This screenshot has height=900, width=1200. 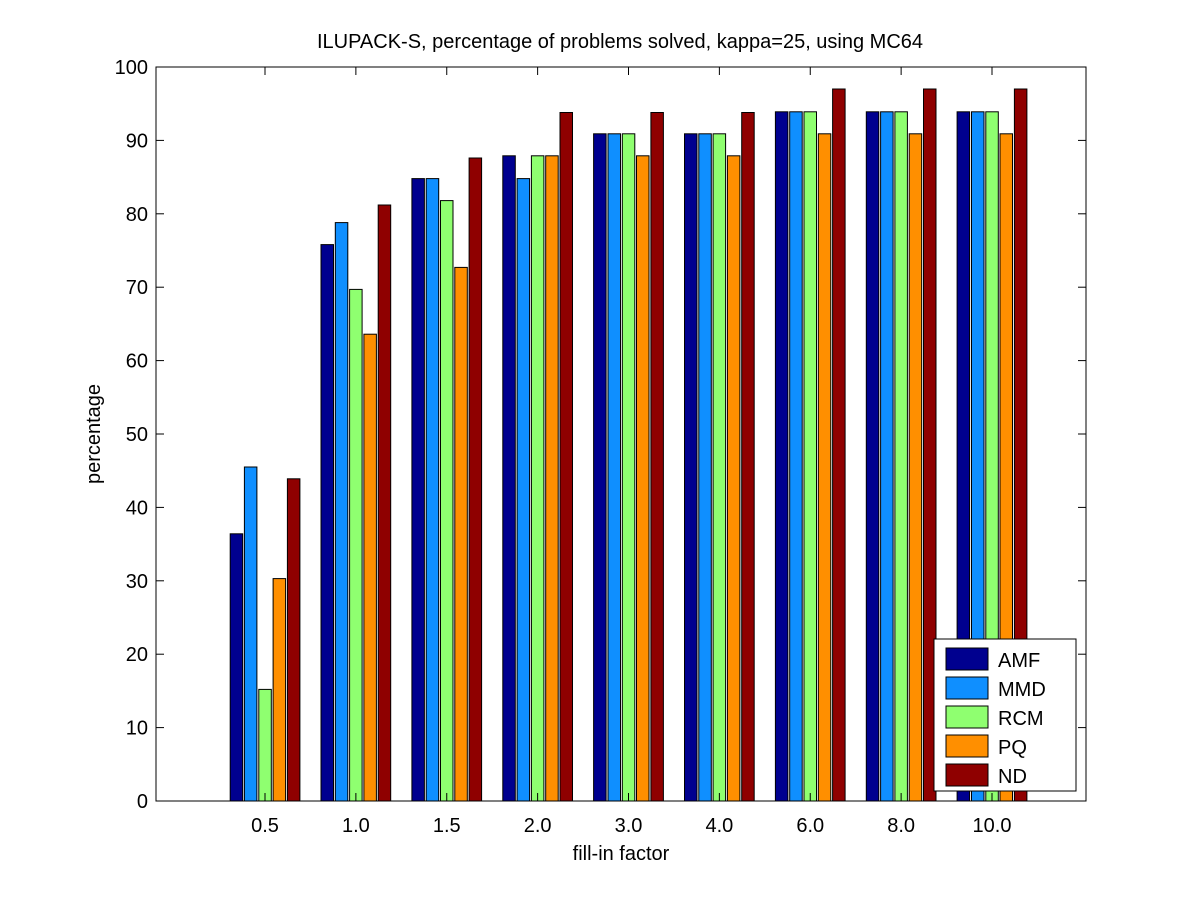 I want to click on bar-rcm-2.0, so click(x=537, y=478).